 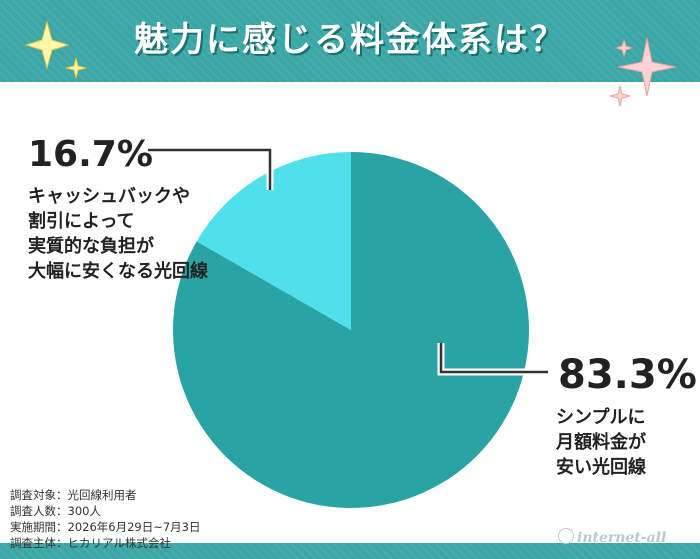 What do you see at coordinates (81, 221) in the screenshot?
I see `slice-label-small-line2: 割引によって` at bounding box center [81, 221].